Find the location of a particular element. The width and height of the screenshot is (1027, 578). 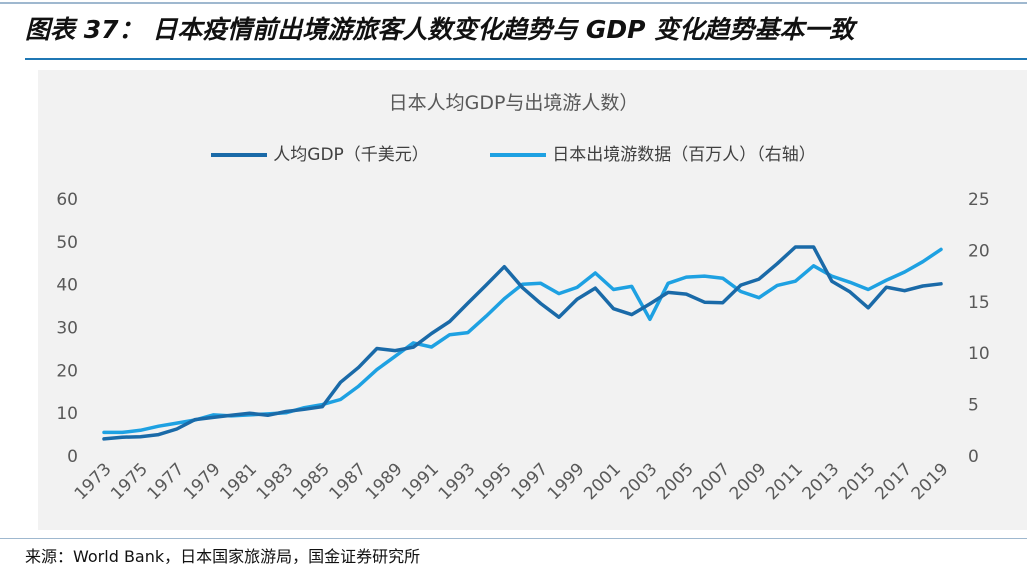

x-tick-label: 1977 is located at coordinates (166, 481).